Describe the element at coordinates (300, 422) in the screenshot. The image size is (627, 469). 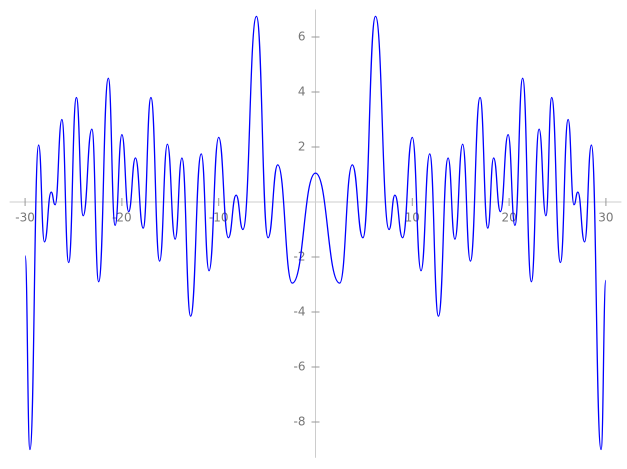
I see `y-tick-label: -8` at that location.